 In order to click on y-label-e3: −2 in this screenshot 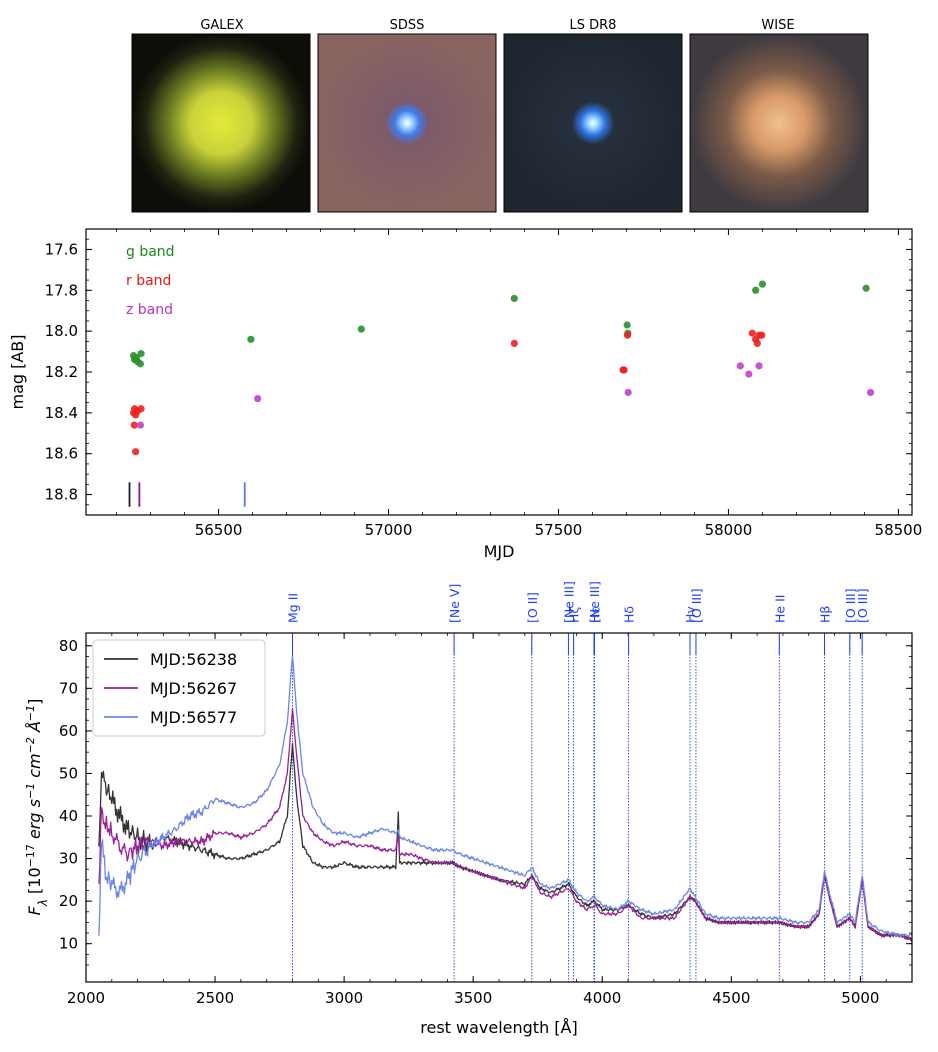, I will do `click(30, 745)`.